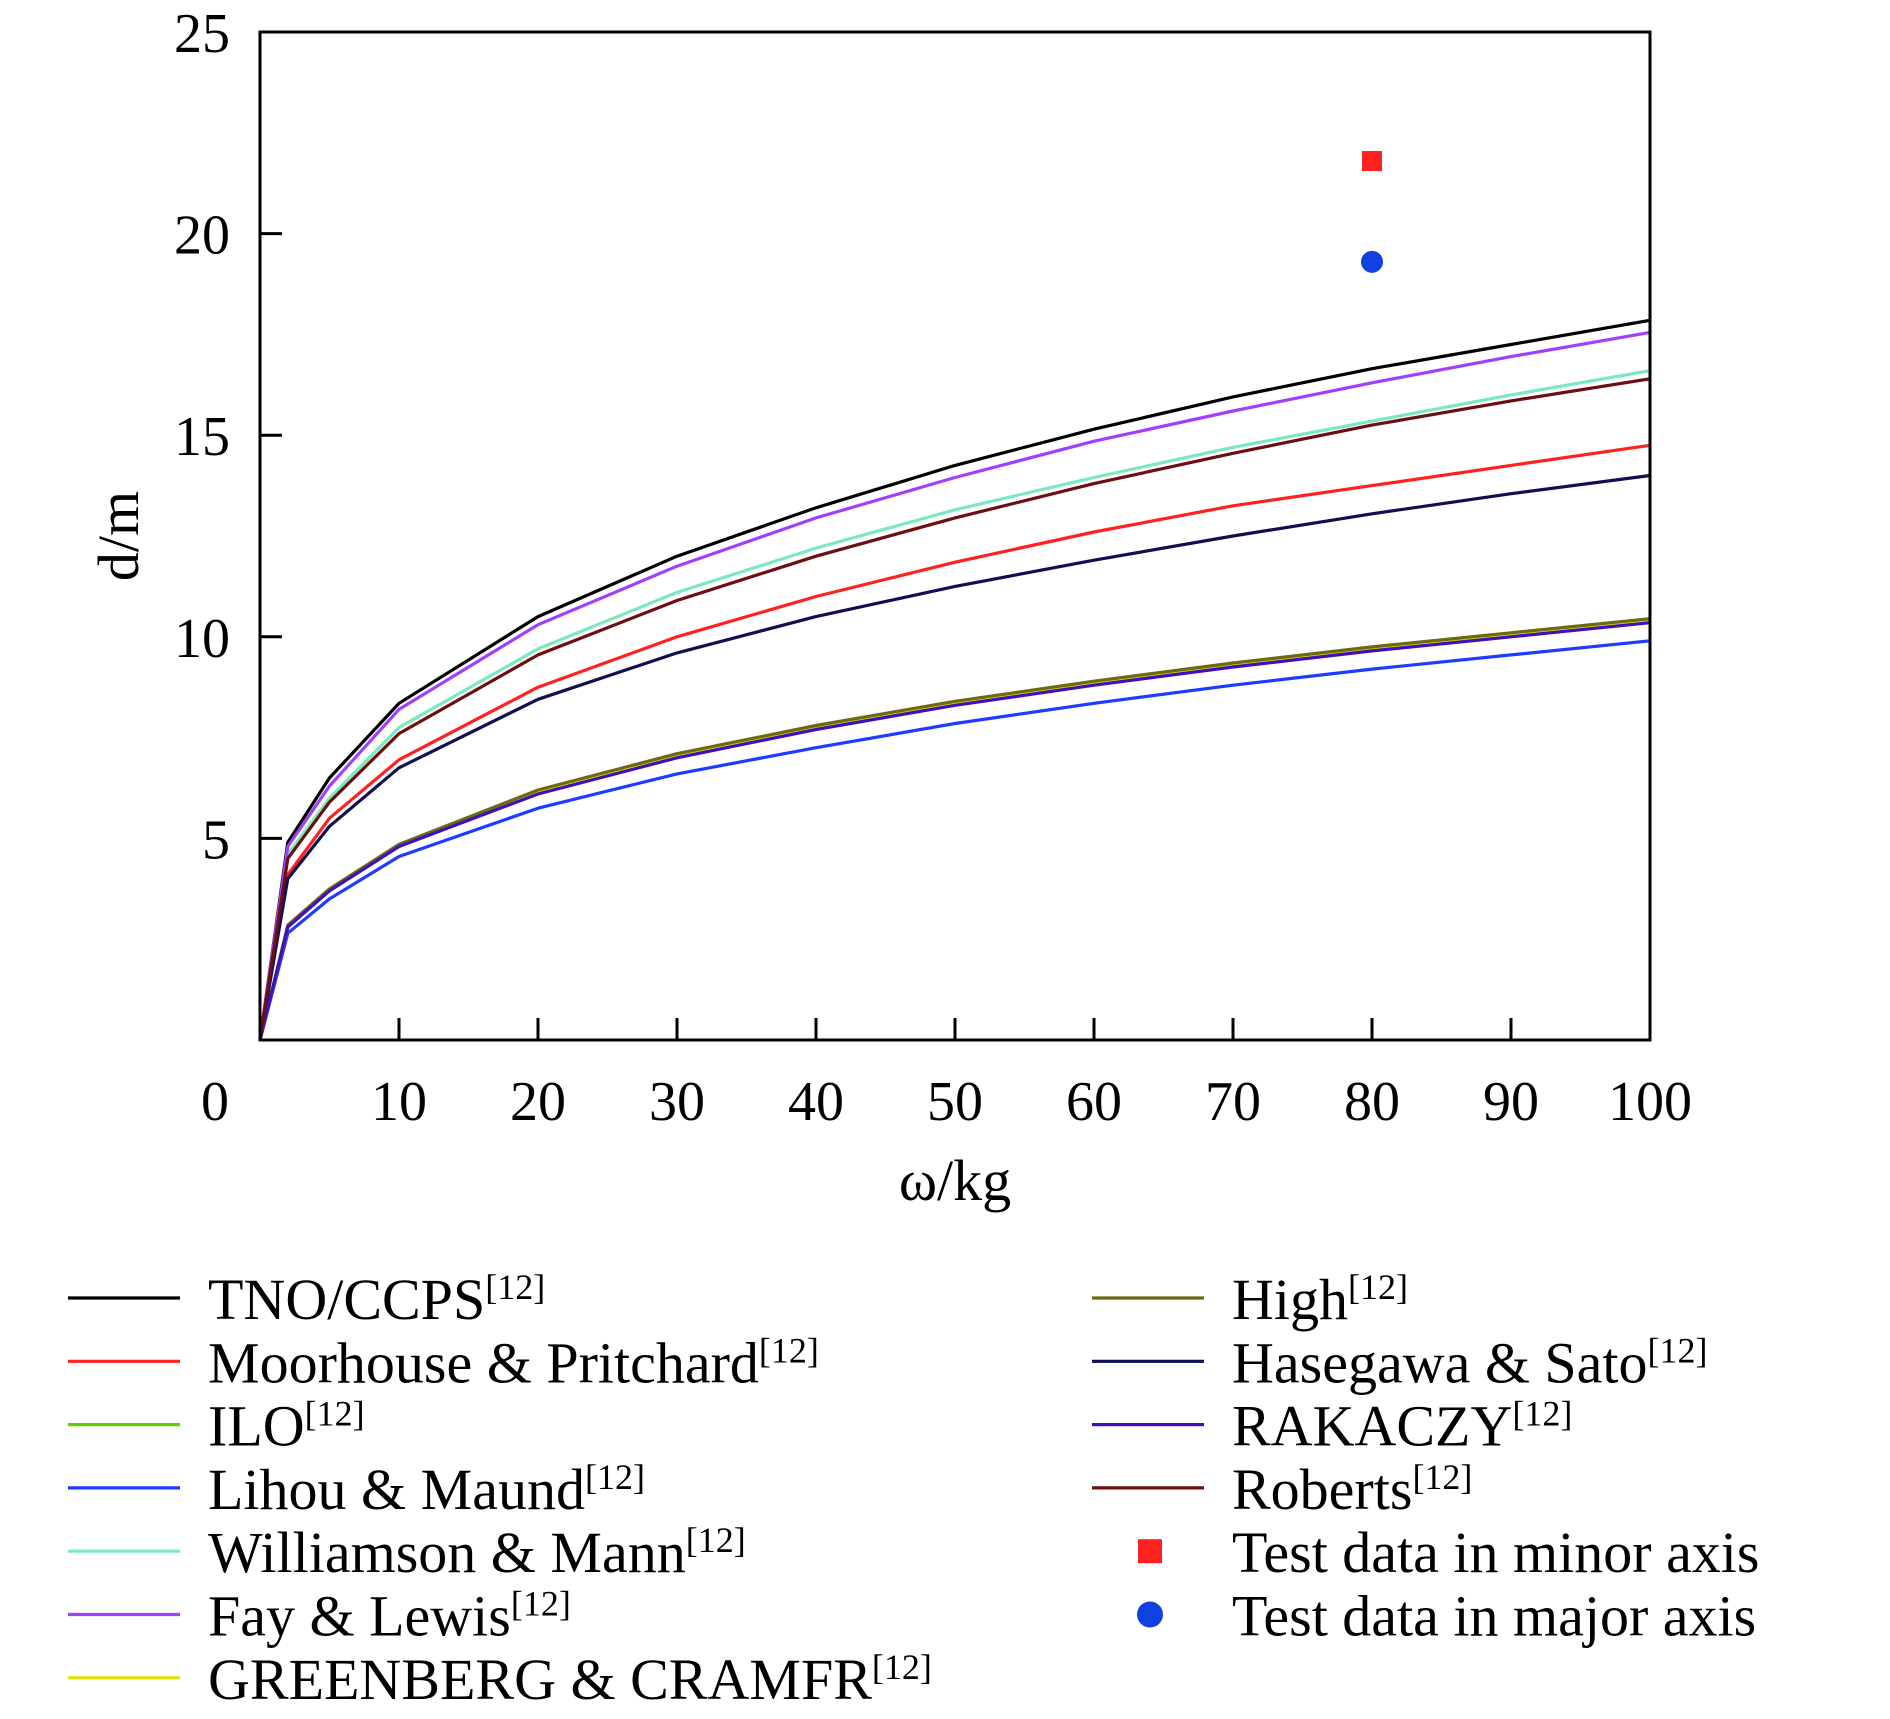 The width and height of the screenshot is (1890, 1719). I want to click on x-tick-label: 60, so click(1094, 1102).